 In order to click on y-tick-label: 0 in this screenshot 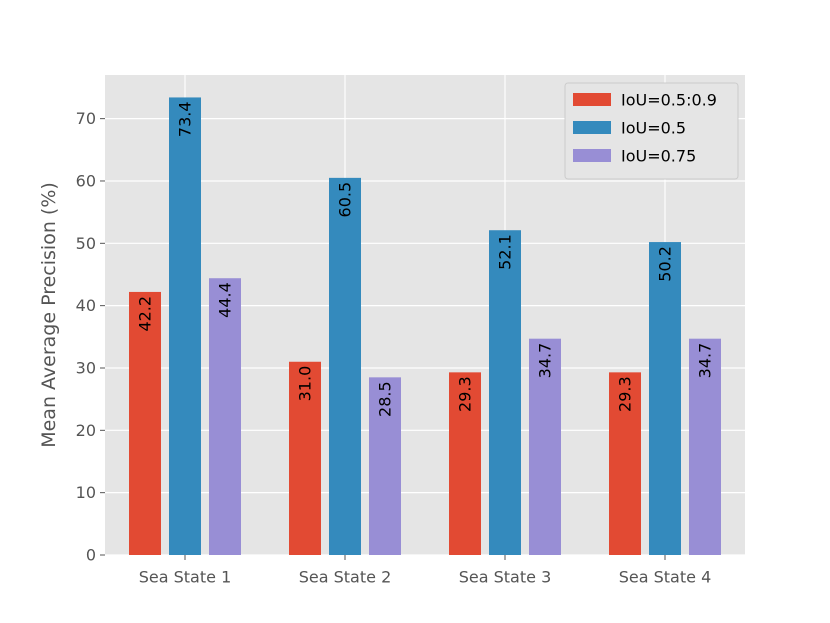, I will do `click(91, 555)`.